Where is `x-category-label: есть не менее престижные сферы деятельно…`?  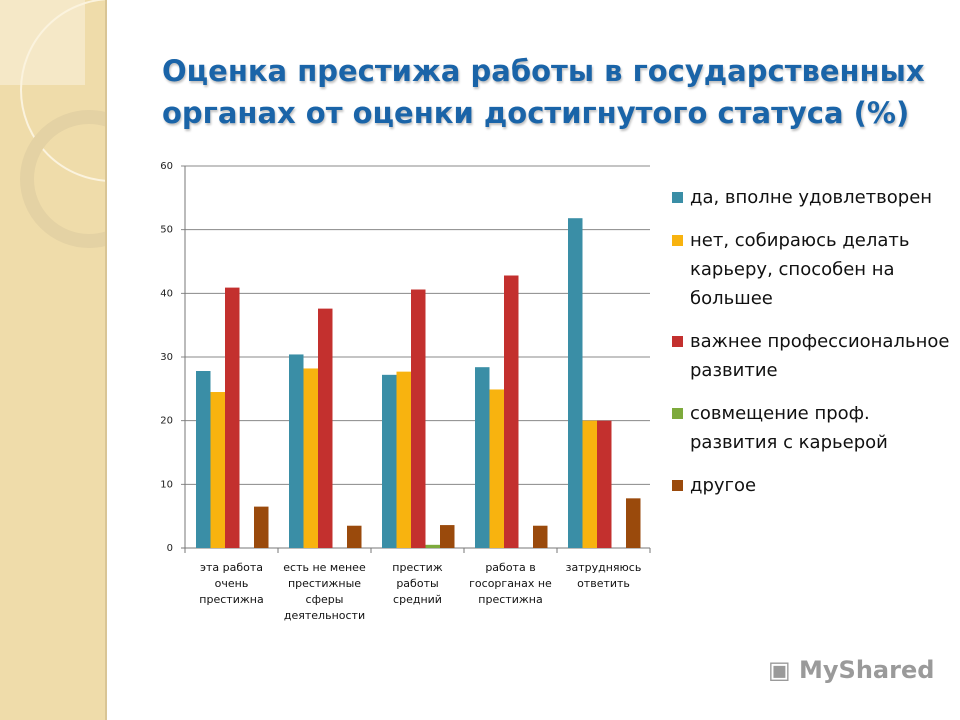
x-category-label: есть не менее престижные сферы деятельно… is located at coordinates (324, 591).